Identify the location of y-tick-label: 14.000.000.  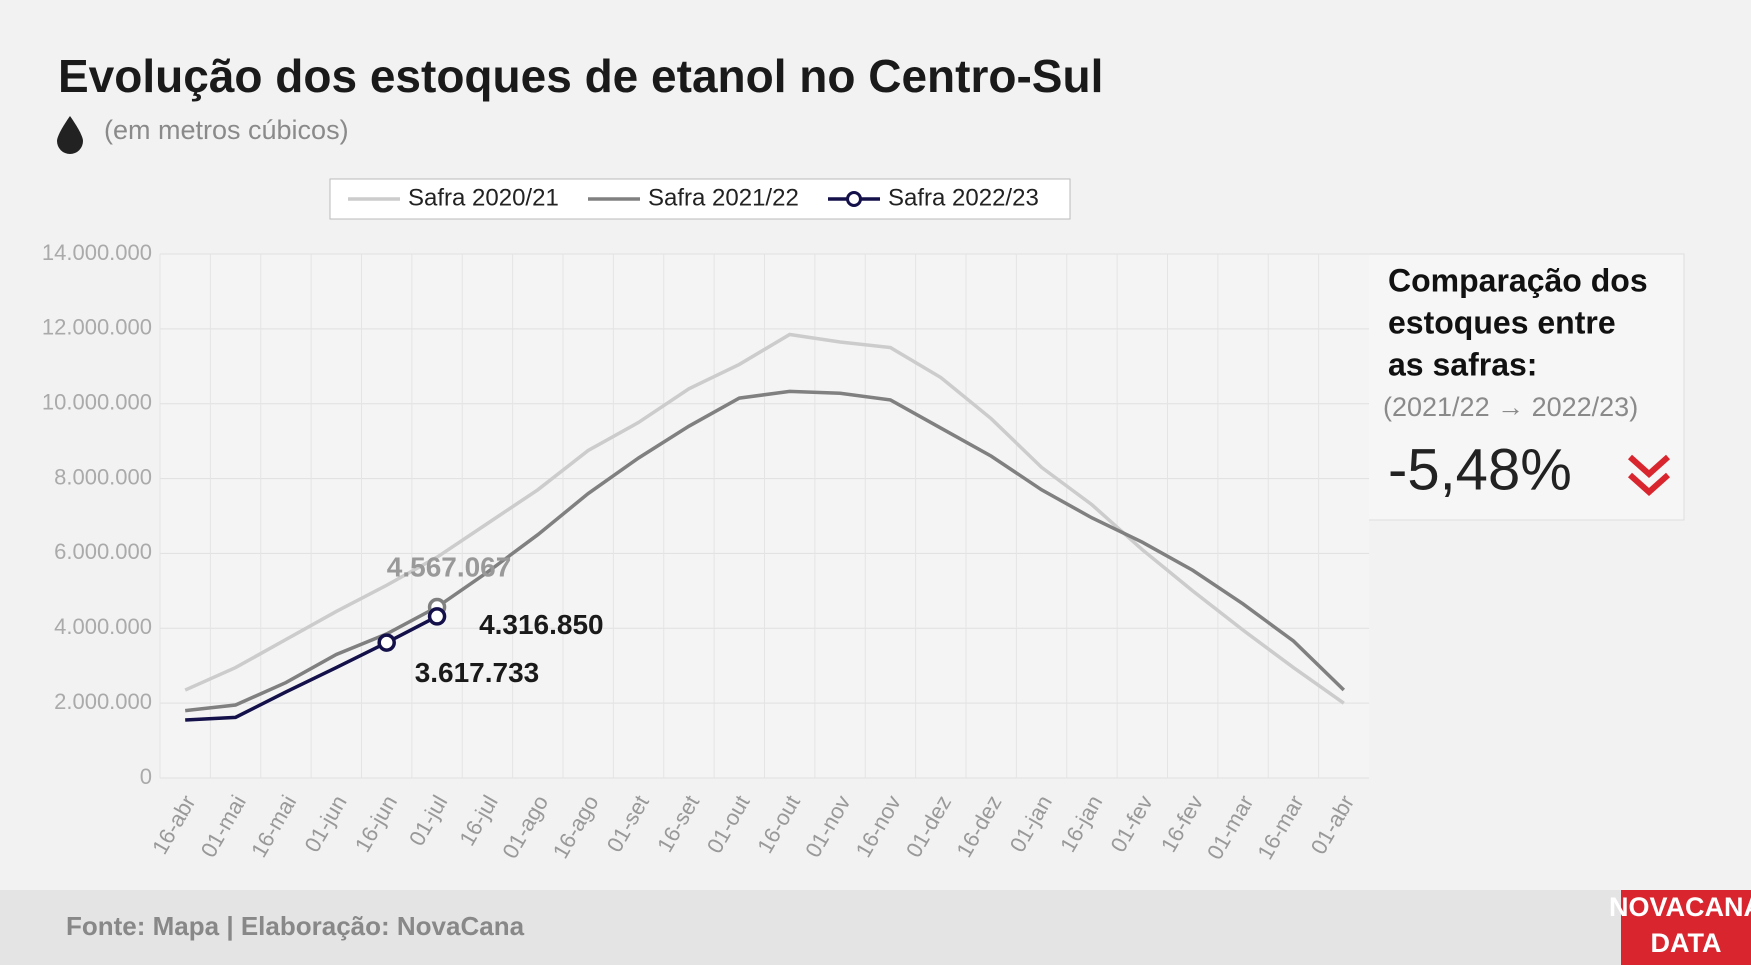
(97, 252).